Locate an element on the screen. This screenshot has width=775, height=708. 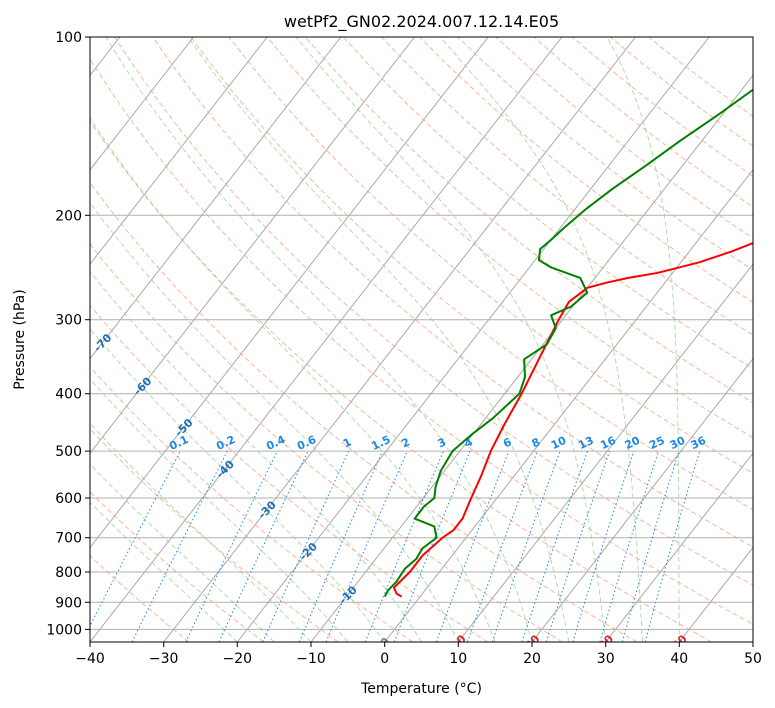
x-tick-label: −10 is located at coordinates (311, 659).